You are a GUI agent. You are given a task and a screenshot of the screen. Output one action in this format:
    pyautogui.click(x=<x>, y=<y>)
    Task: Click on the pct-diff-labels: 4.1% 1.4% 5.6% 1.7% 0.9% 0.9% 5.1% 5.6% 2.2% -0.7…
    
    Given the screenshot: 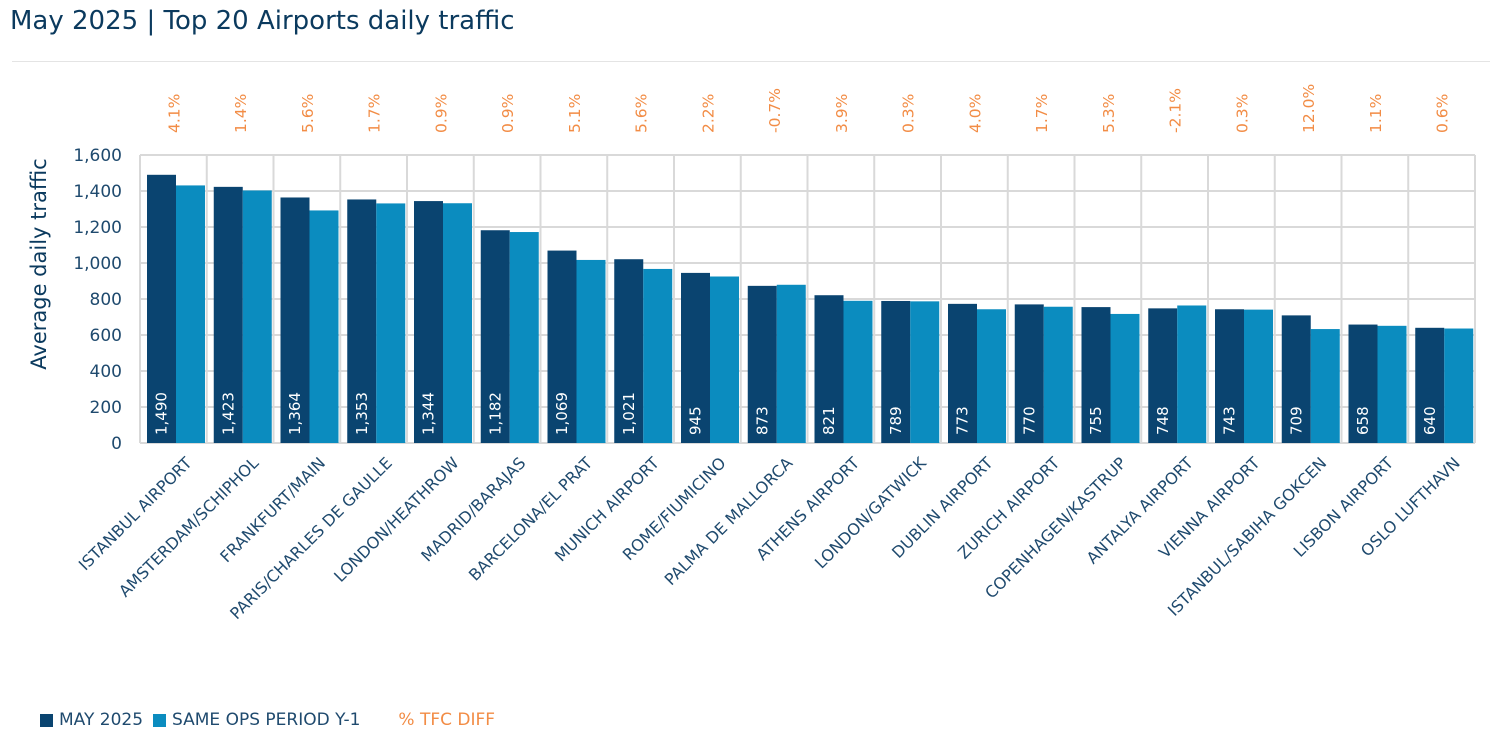 What is the action you would take?
    pyautogui.click(x=808, y=108)
    